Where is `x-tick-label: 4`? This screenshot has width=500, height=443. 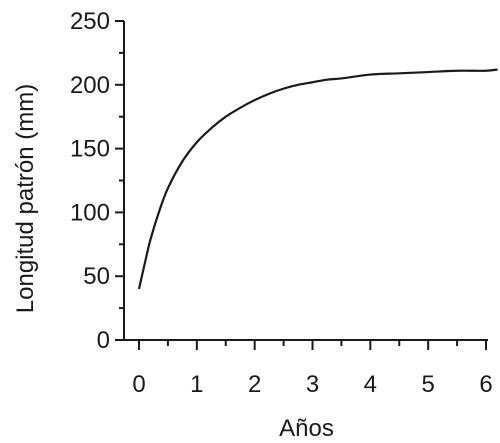
x-tick-label: 4 is located at coordinates (370, 384).